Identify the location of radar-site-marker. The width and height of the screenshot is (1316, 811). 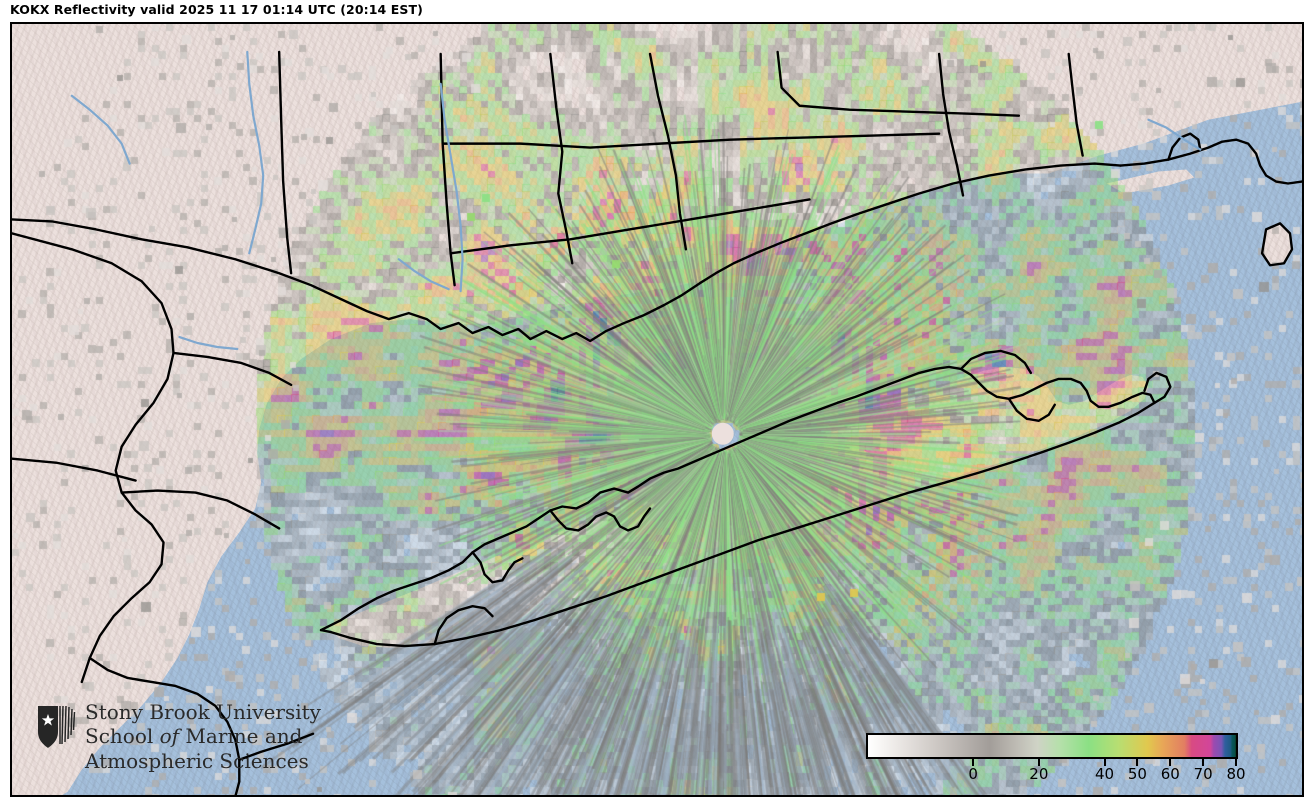
(722, 433).